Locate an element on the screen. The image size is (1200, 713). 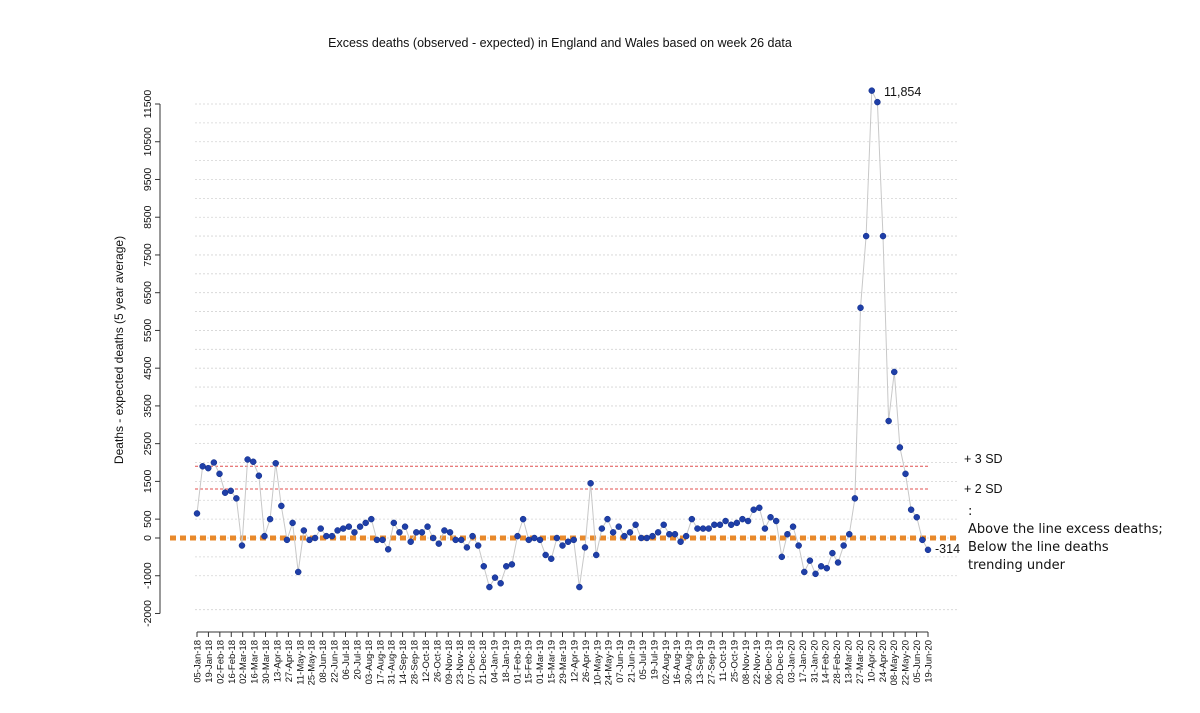
y-tick-label: 2500 is located at coordinates (148, 444).